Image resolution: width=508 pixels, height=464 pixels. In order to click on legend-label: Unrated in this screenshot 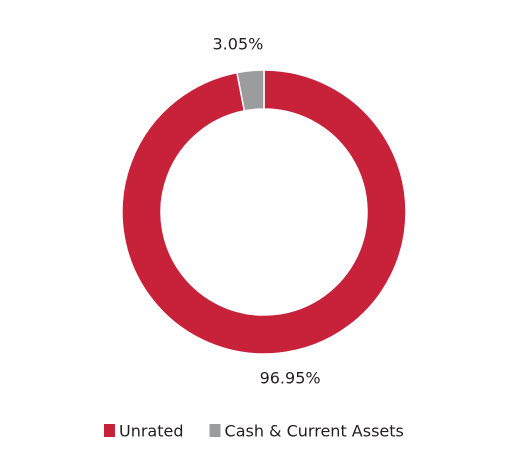, I will do `click(151, 431)`.